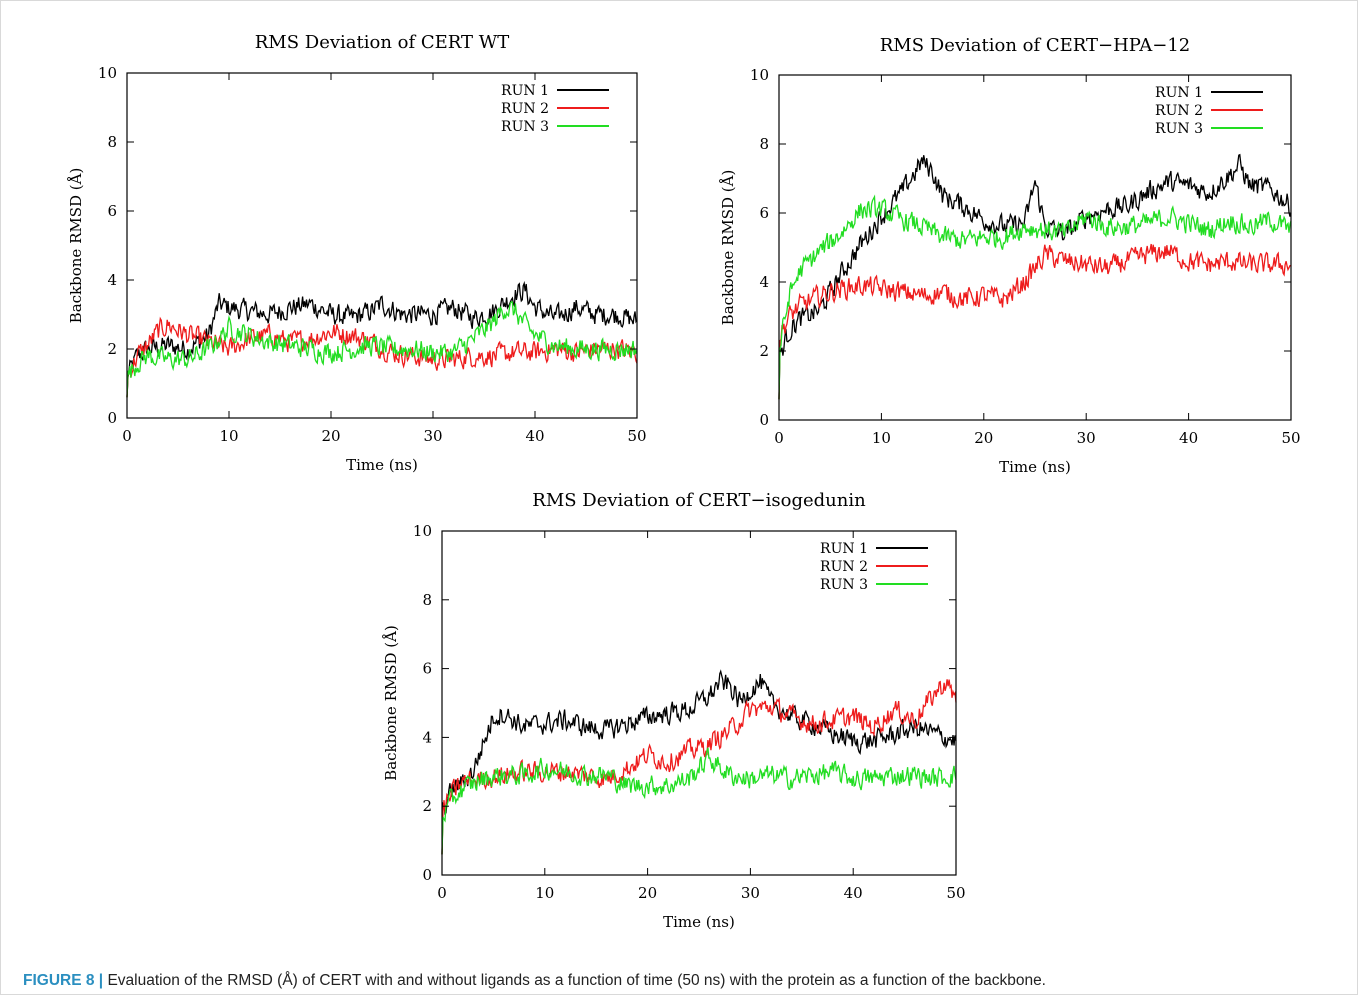 The height and width of the screenshot is (995, 1358). I want to click on chart-title: RMS Deviation of CERT WT, so click(382, 42).